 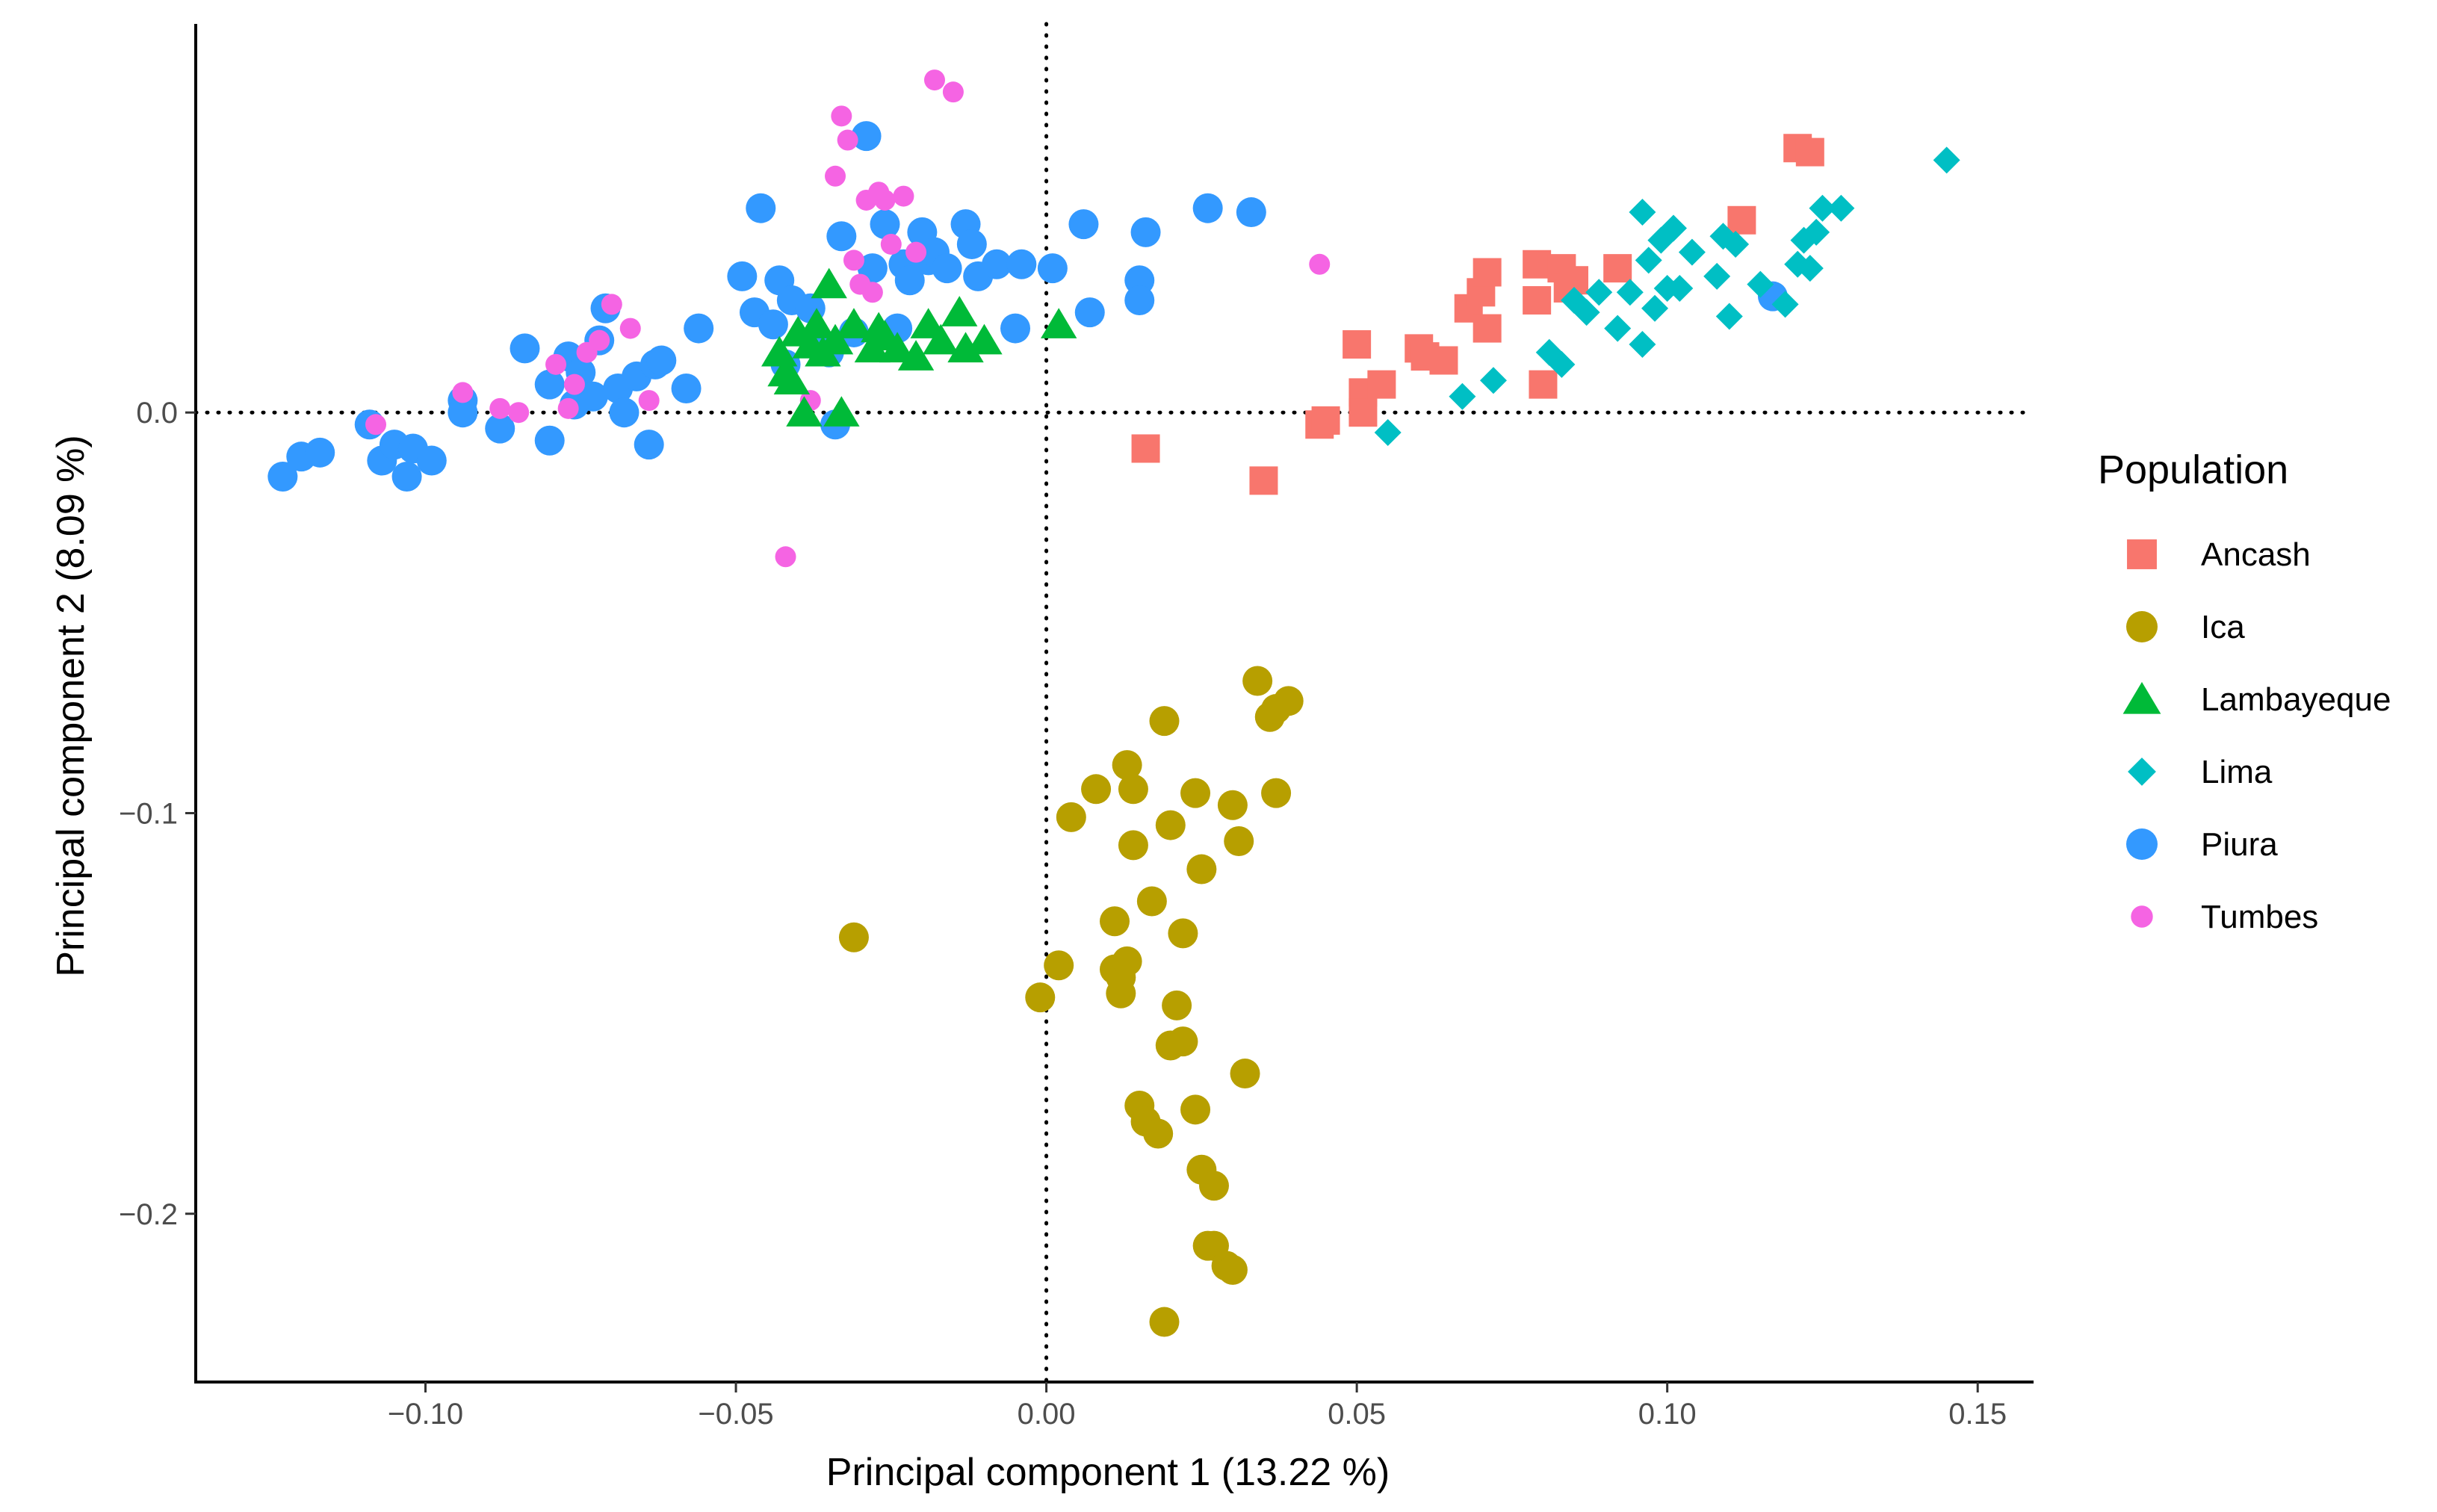 I want to click on series-lima, so click(x=1667, y=296).